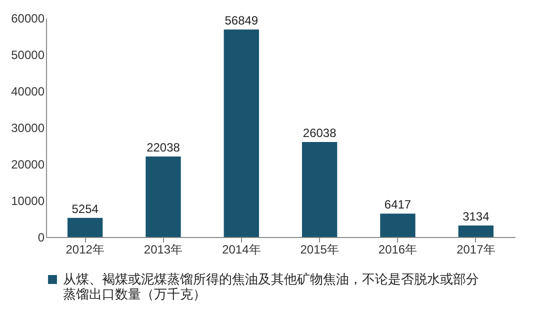  What do you see at coordinates (41, 237) in the screenshot?
I see `y-tick-label: 0` at bounding box center [41, 237].